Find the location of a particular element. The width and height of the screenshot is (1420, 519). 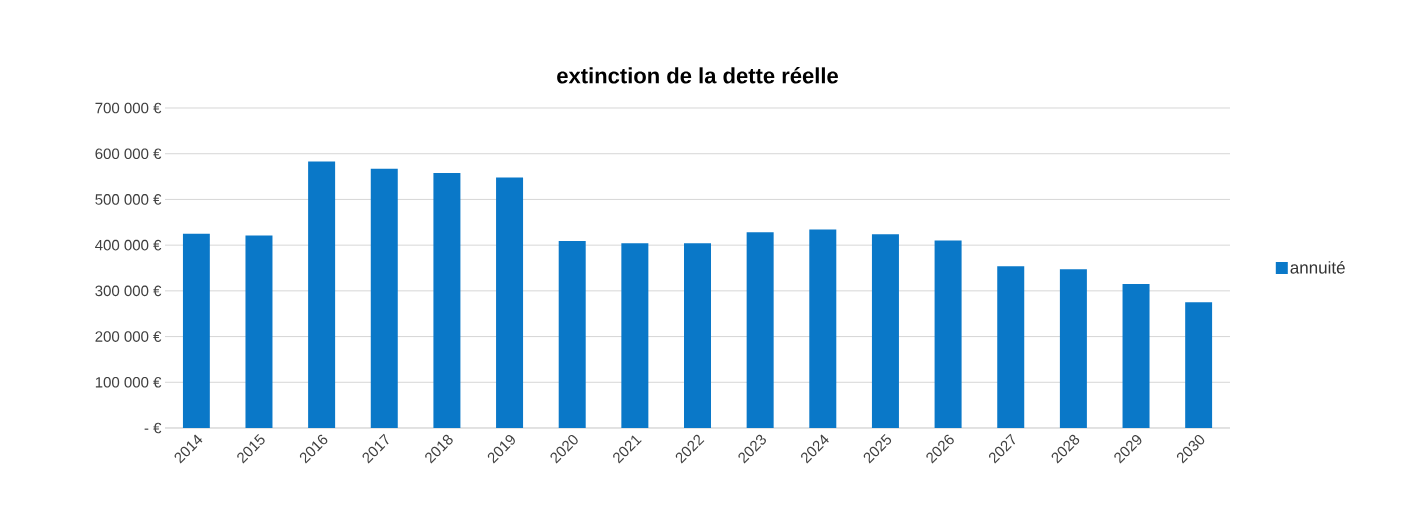

y-tick-label: 300 000 € is located at coordinates (128, 291).